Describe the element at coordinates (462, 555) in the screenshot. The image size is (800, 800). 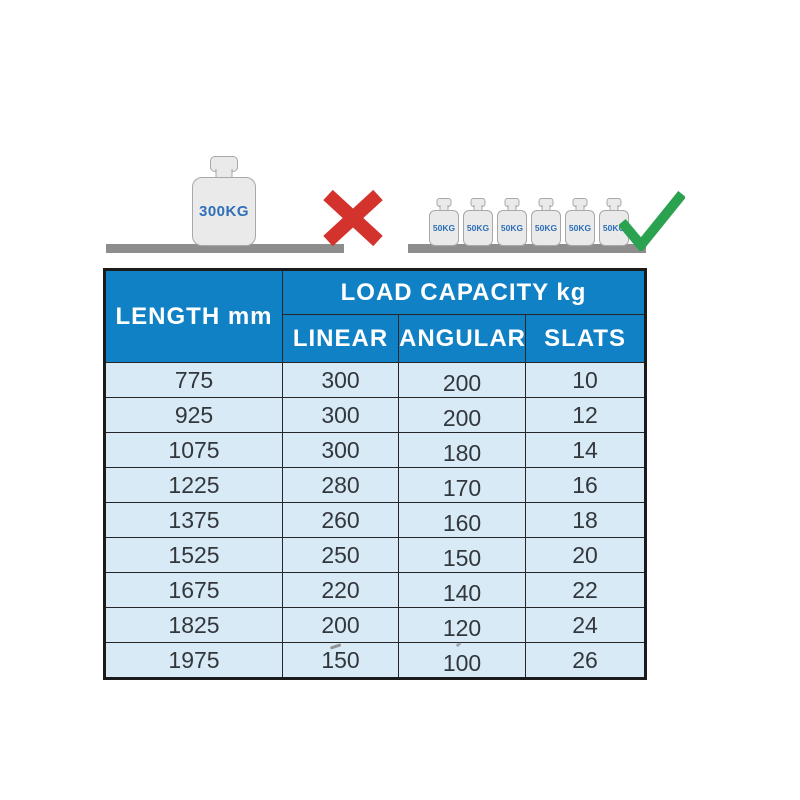
I see `cell-angular: 150` at that location.